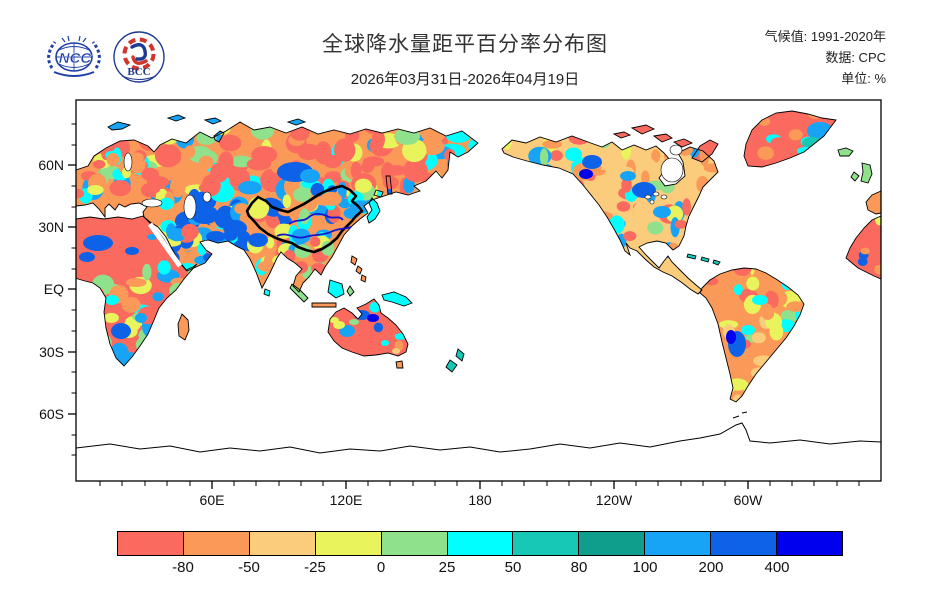  I want to click on landmass-sumatra, so click(299, 293).